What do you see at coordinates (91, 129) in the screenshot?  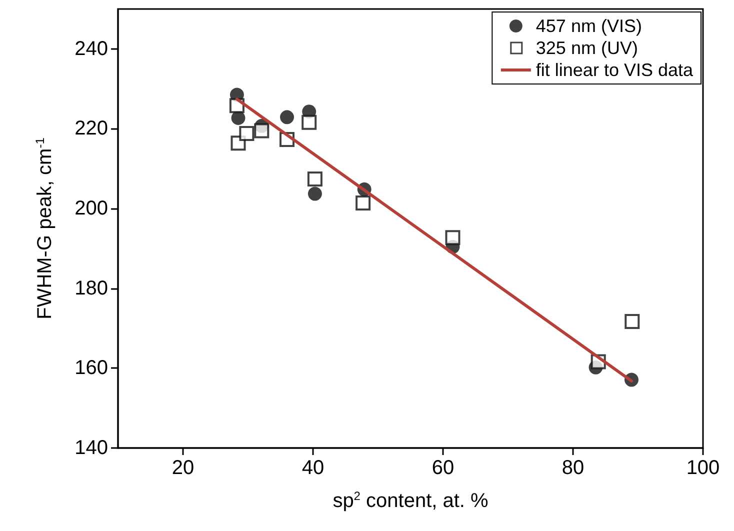 I see `y-tick-label: 220` at bounding box center [91, 129].